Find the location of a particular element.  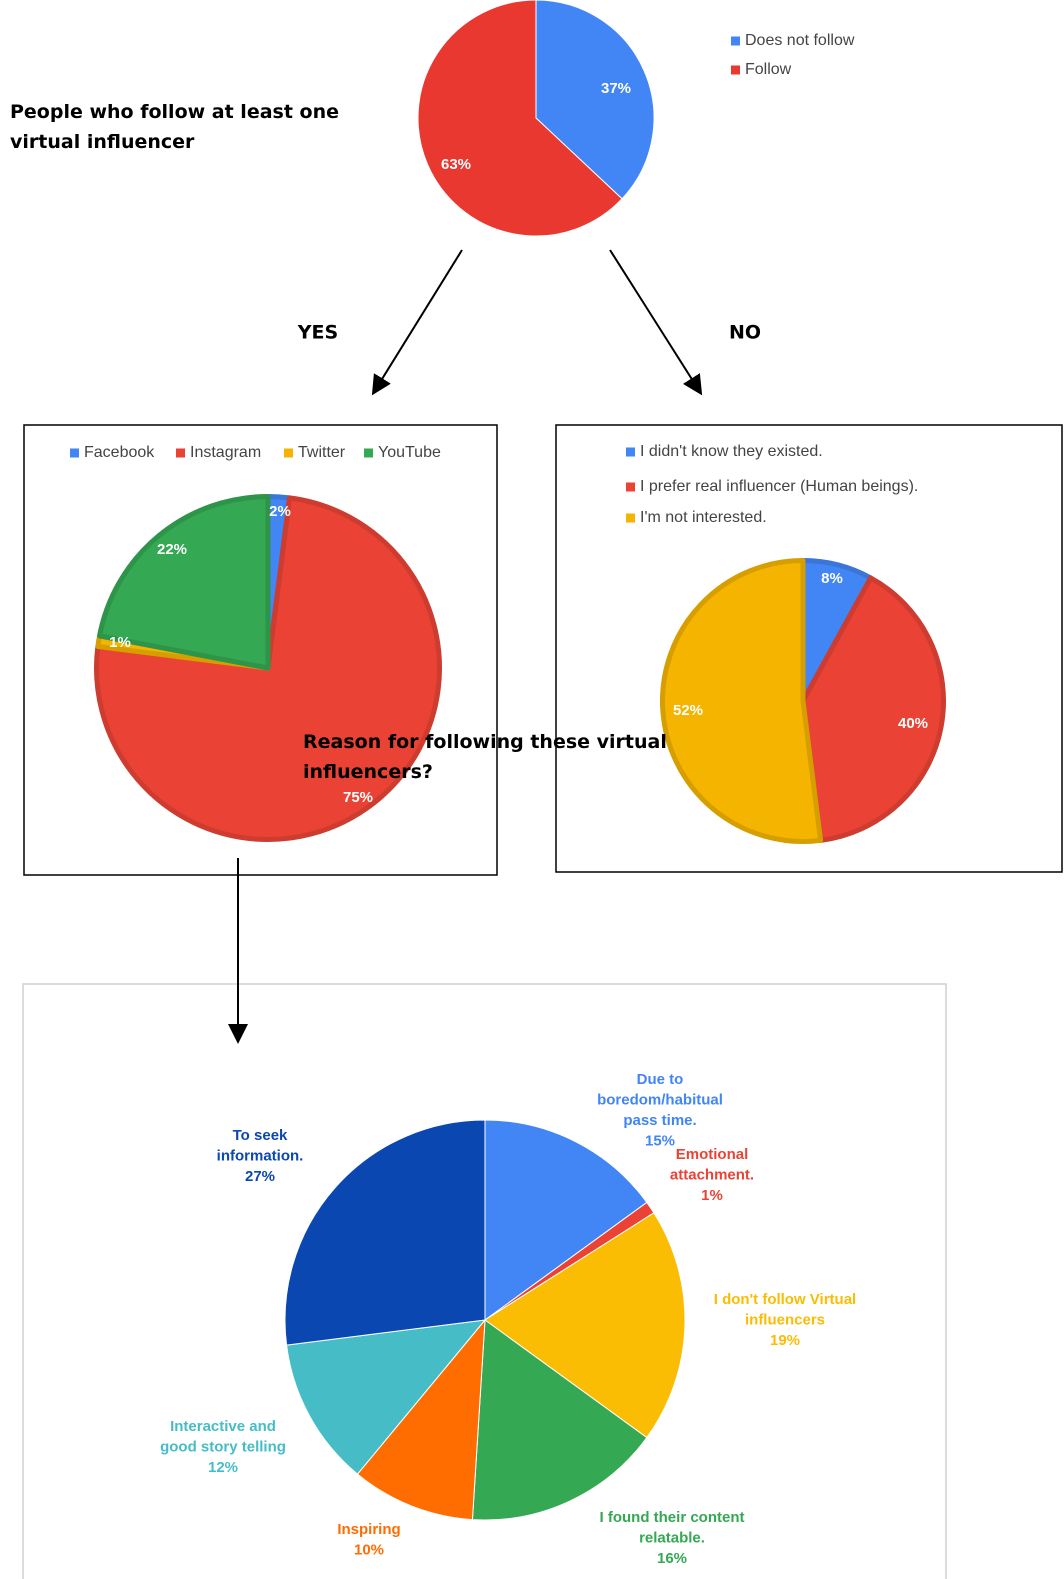

legend-label: Instagram is located at coordinates (225, 452).